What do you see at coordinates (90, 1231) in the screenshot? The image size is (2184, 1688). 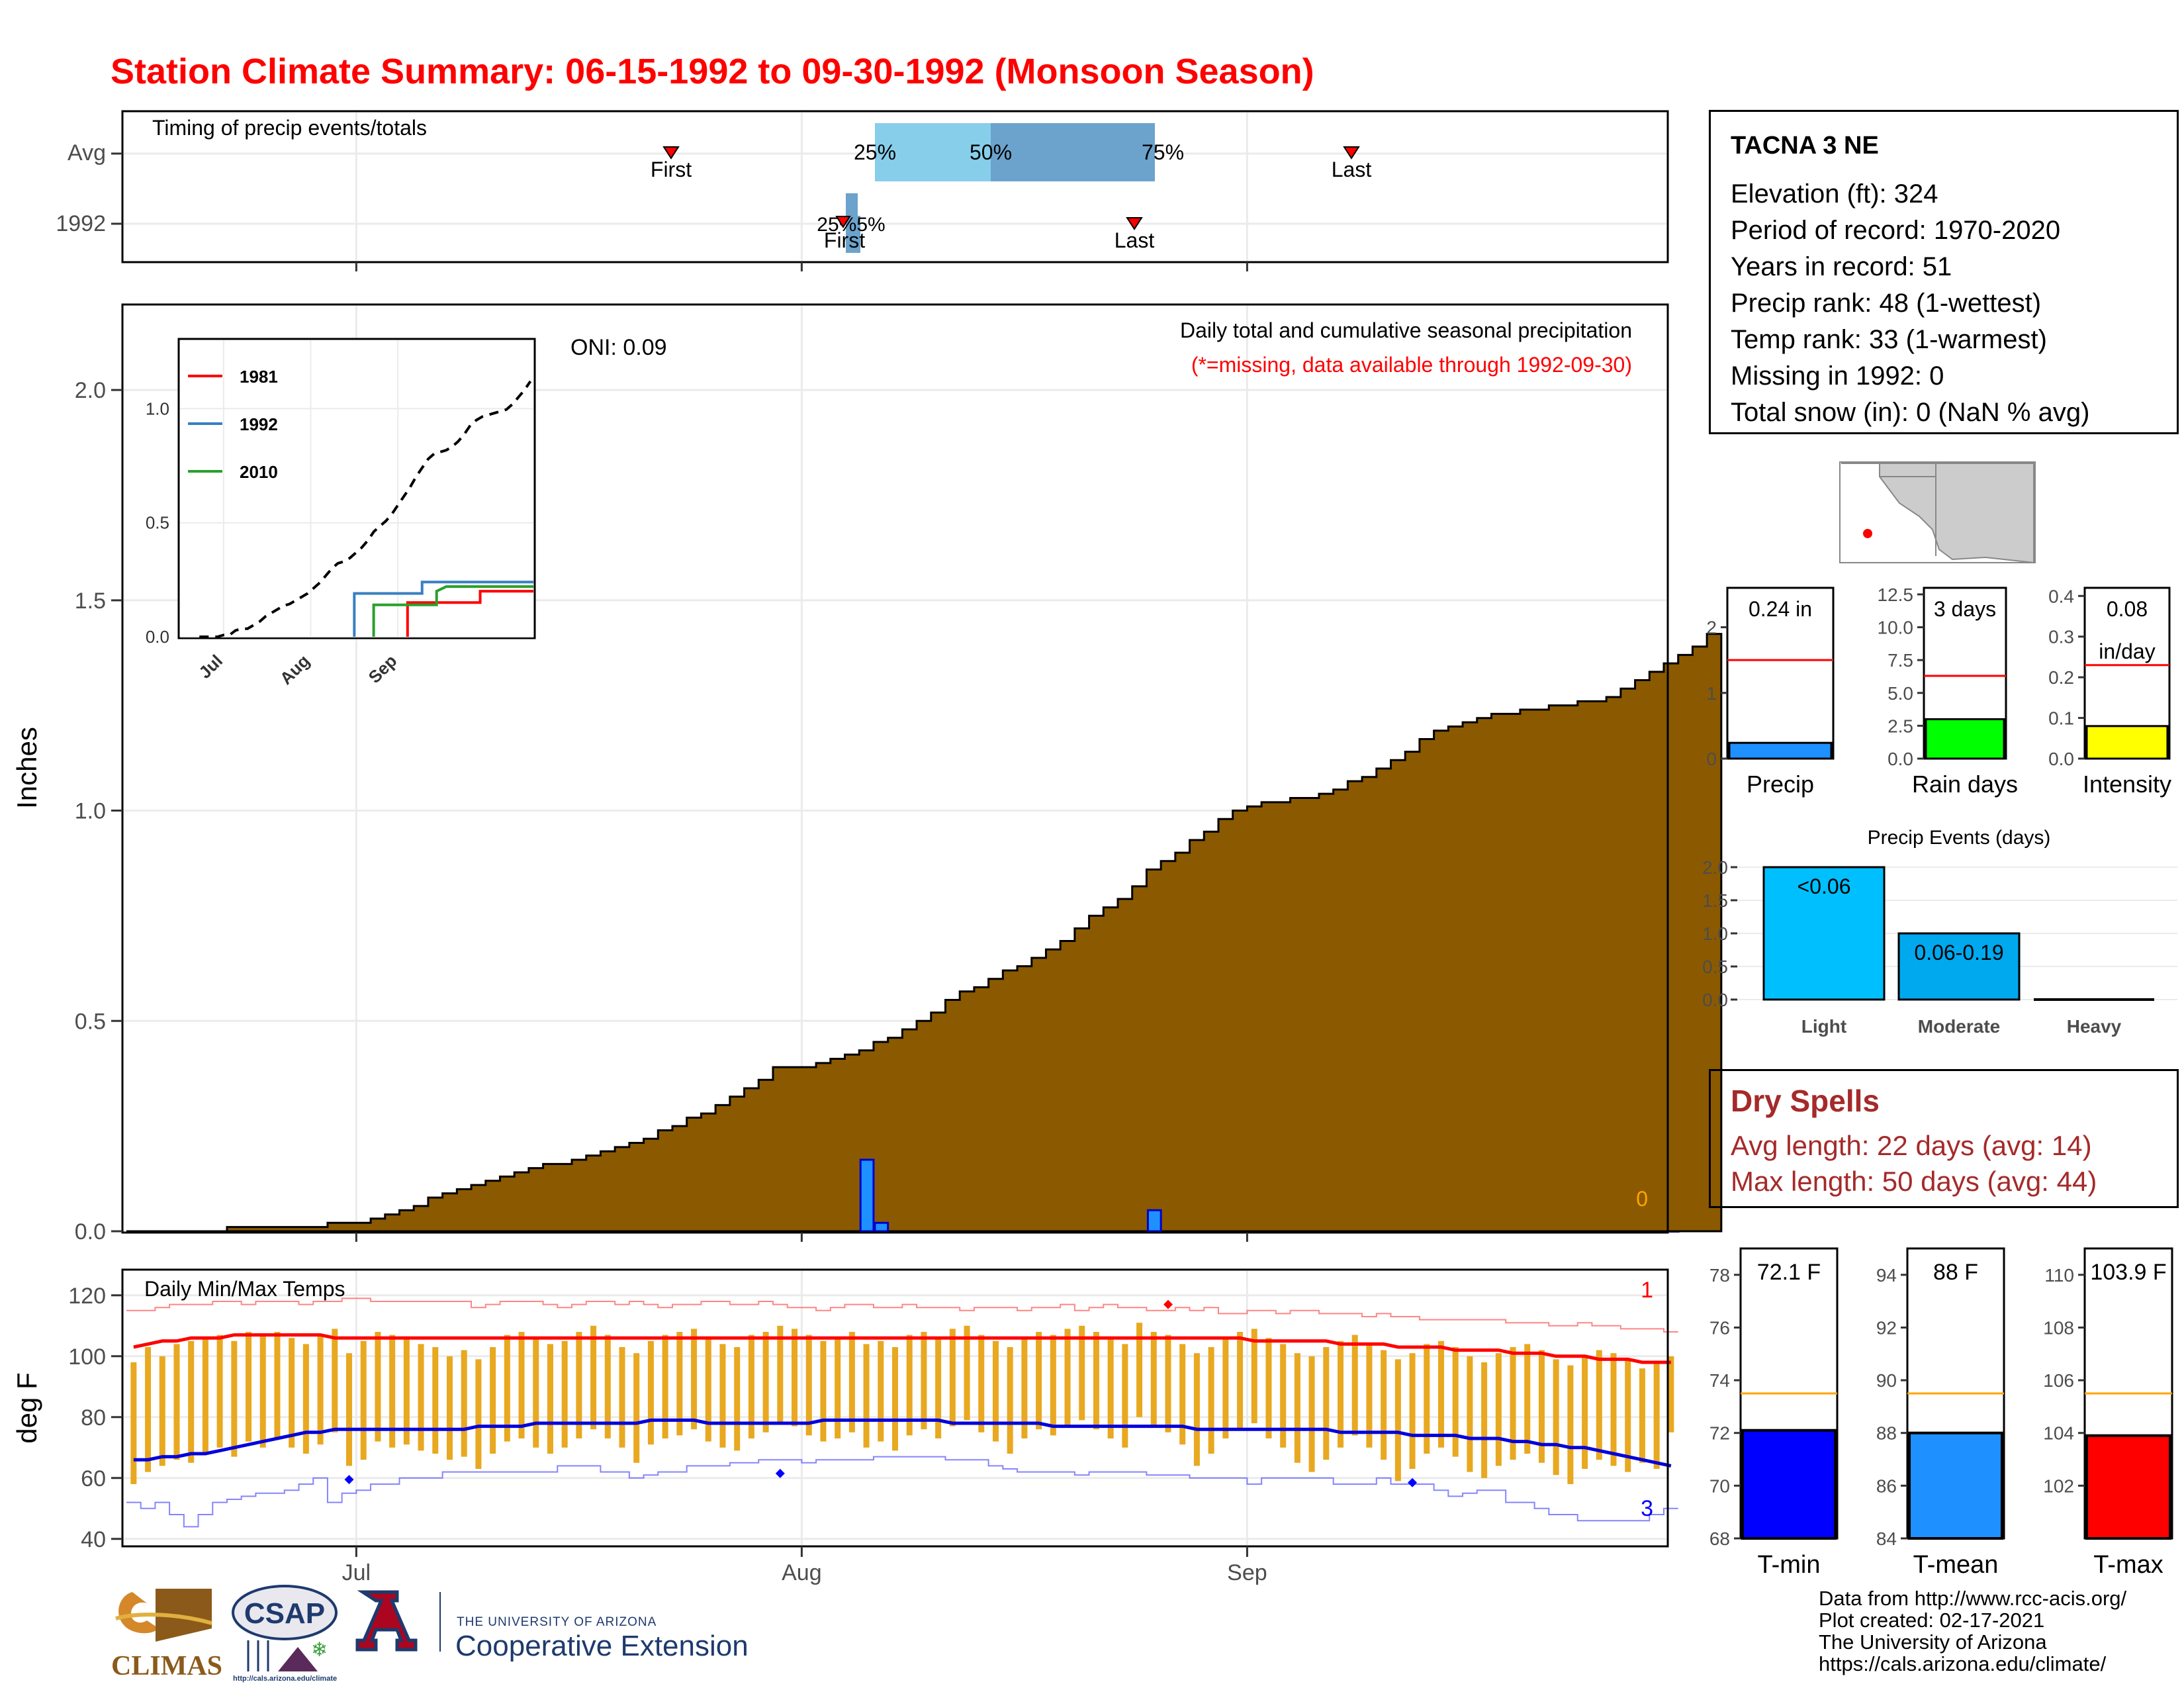 I see `precip-ytick-label: 0.0` at bounding box center [90, 1231].